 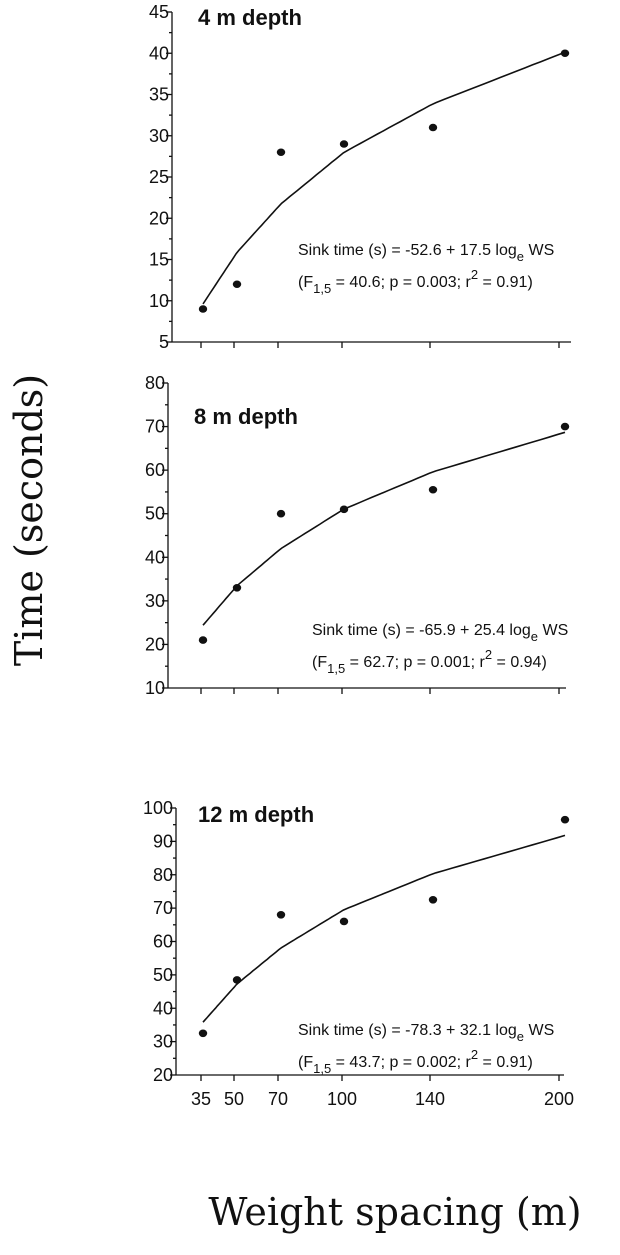 I want to click on statistics-text: (F1,5 = 62.7; p = 0.001; r2 = 0.94), so click(x=429, y=661).